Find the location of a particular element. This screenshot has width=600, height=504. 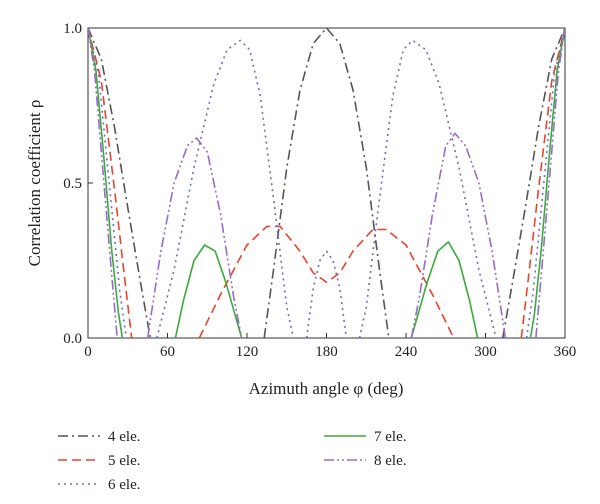

legend-label: 7 ele. is located at coordinates (390, 437).